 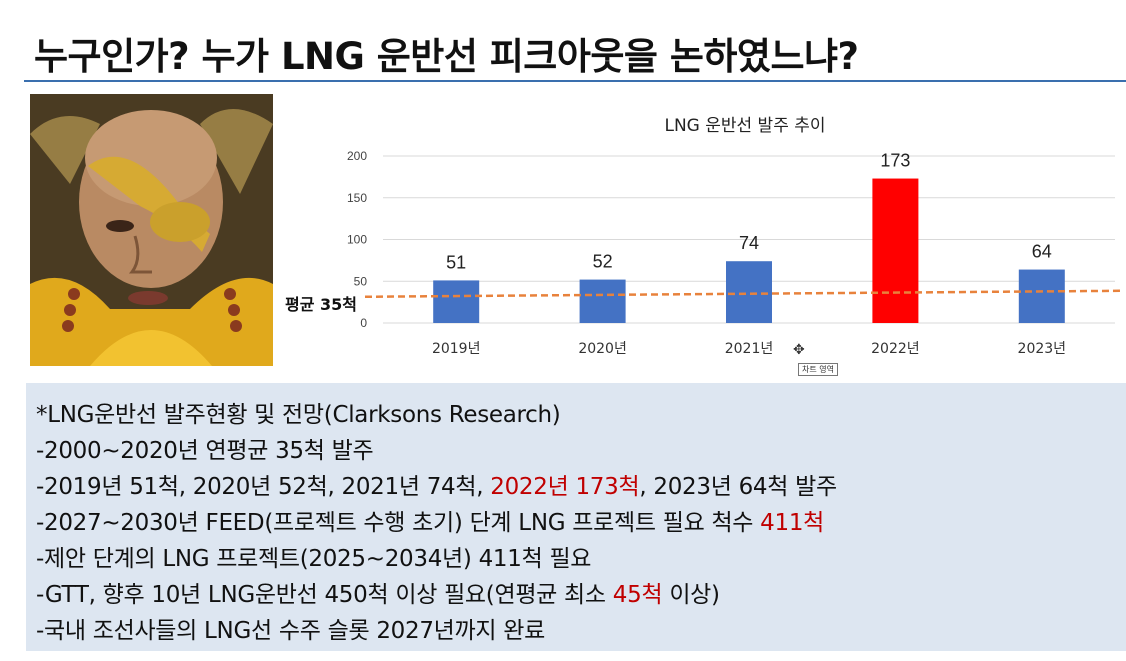 What do you see at coordinates (749, 243) in the screenshot?
I see `data-label: 74` at bounding box center [749, 243].